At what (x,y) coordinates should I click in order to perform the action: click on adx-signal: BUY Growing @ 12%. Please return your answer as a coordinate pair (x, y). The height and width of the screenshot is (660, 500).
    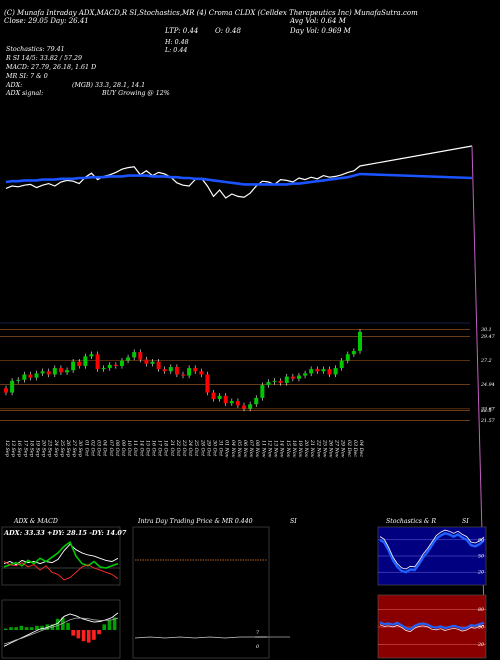
    Looking at the image, I should click on (135, 93).